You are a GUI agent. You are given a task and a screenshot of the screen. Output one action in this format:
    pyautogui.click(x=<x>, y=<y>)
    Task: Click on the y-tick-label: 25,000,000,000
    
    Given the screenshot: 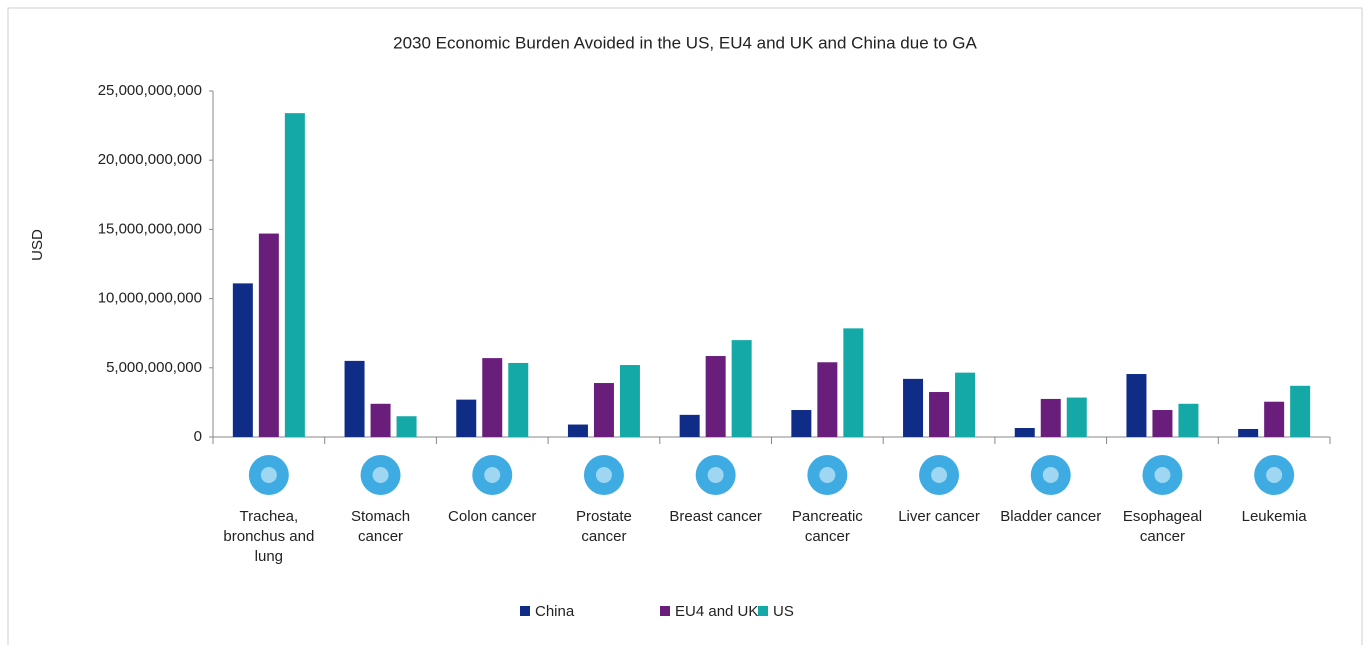 What is the action you would take?
    pyautogui.click(x=150, y=90)
    